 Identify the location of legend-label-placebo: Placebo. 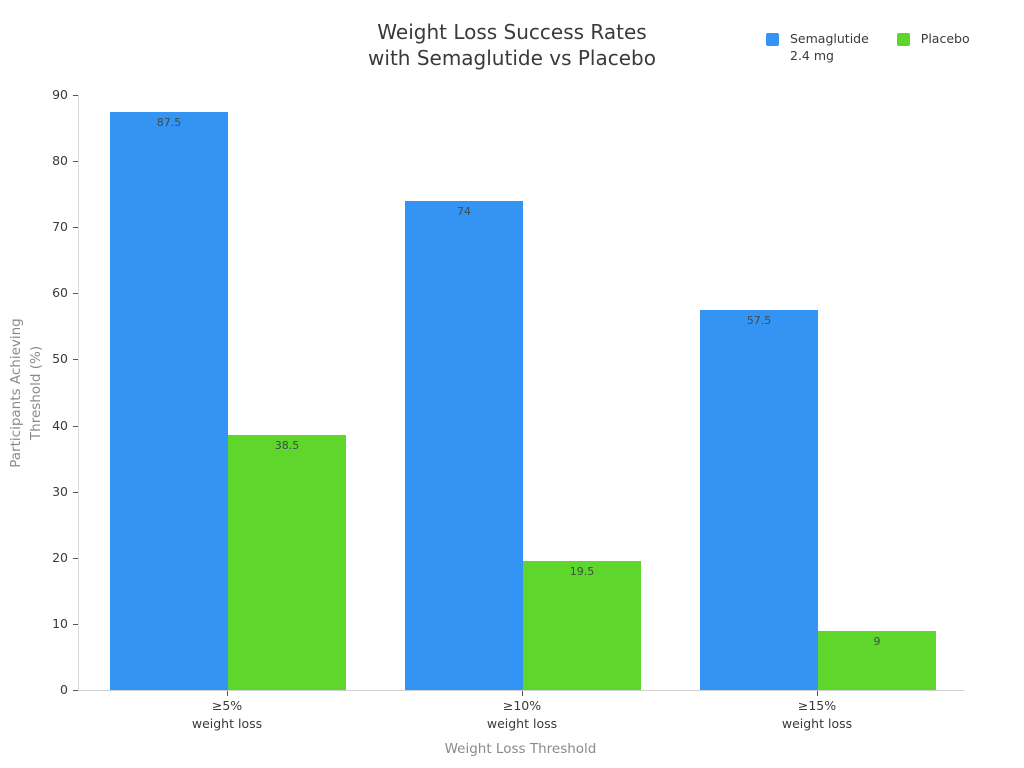
(945, 38).